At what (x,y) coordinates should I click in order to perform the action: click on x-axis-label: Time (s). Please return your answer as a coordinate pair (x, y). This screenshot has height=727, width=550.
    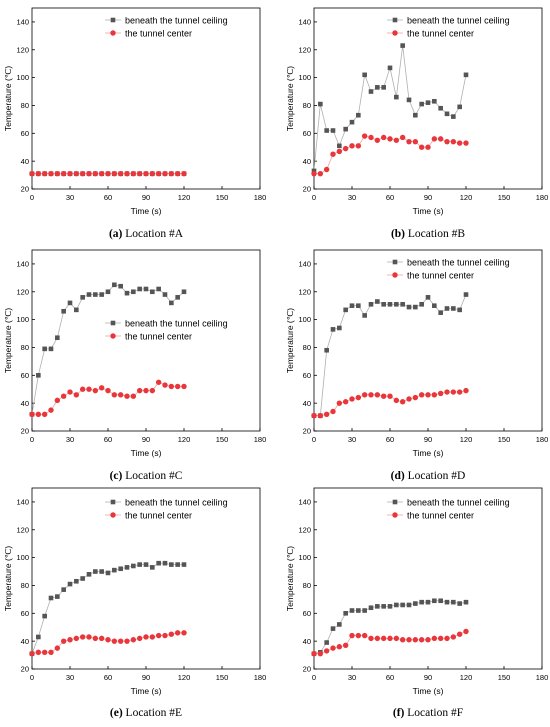
    Looking at the image, I should click on (146, 691).